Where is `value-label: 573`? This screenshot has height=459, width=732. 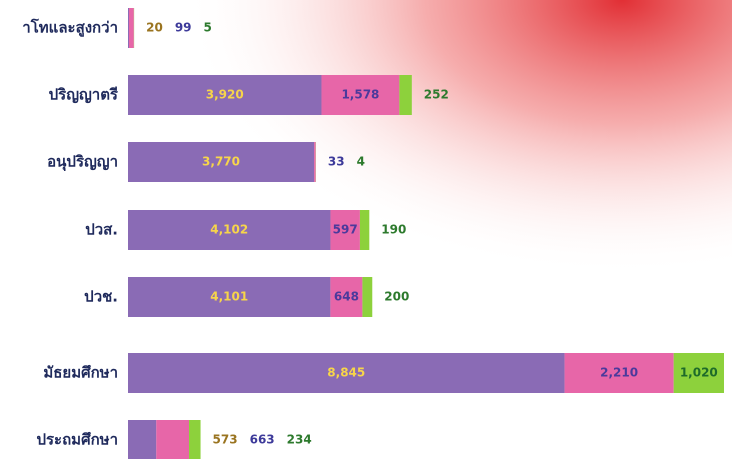
value-label: 573 is located at coordinates (225, 440).